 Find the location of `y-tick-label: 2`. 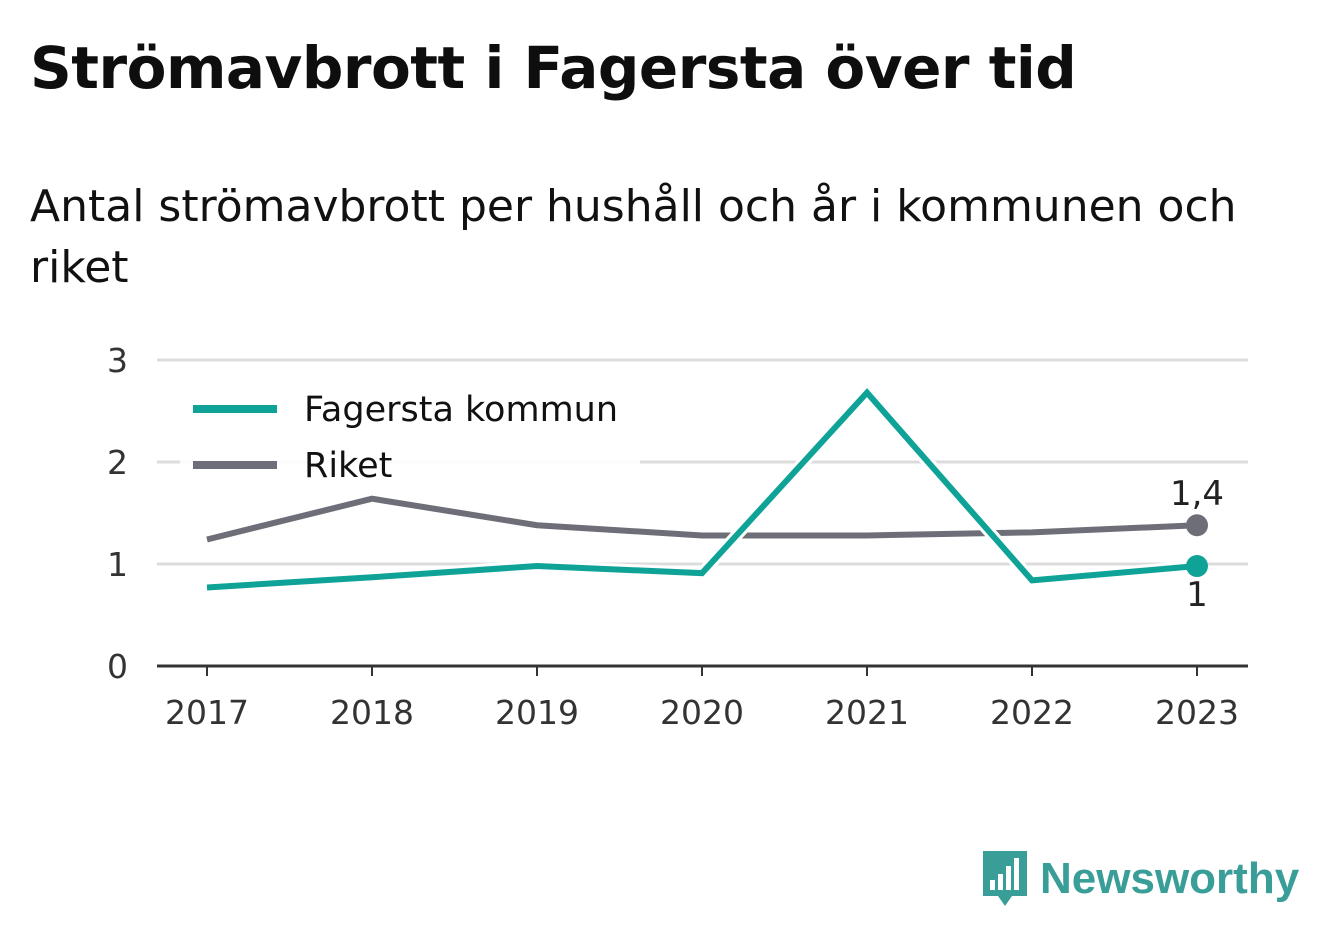

y-tick-label: 2 is located at coordinates (117, 462).